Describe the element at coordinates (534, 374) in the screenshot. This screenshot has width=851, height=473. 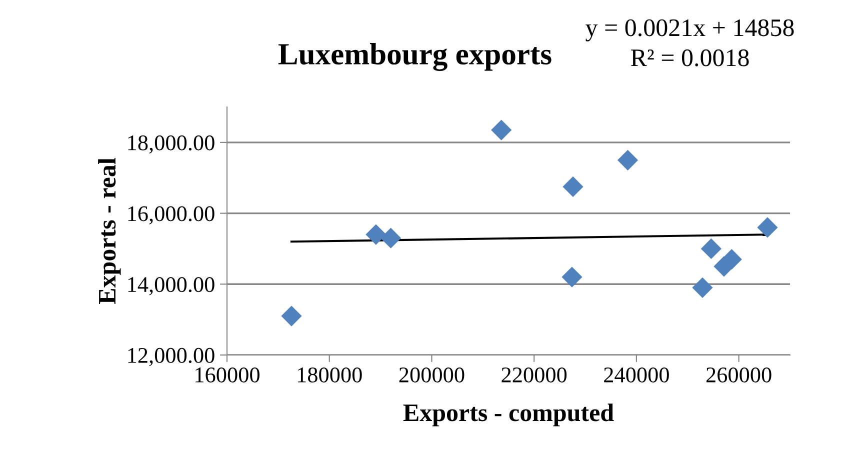
I see `x-tick-label: 220000` at that location.